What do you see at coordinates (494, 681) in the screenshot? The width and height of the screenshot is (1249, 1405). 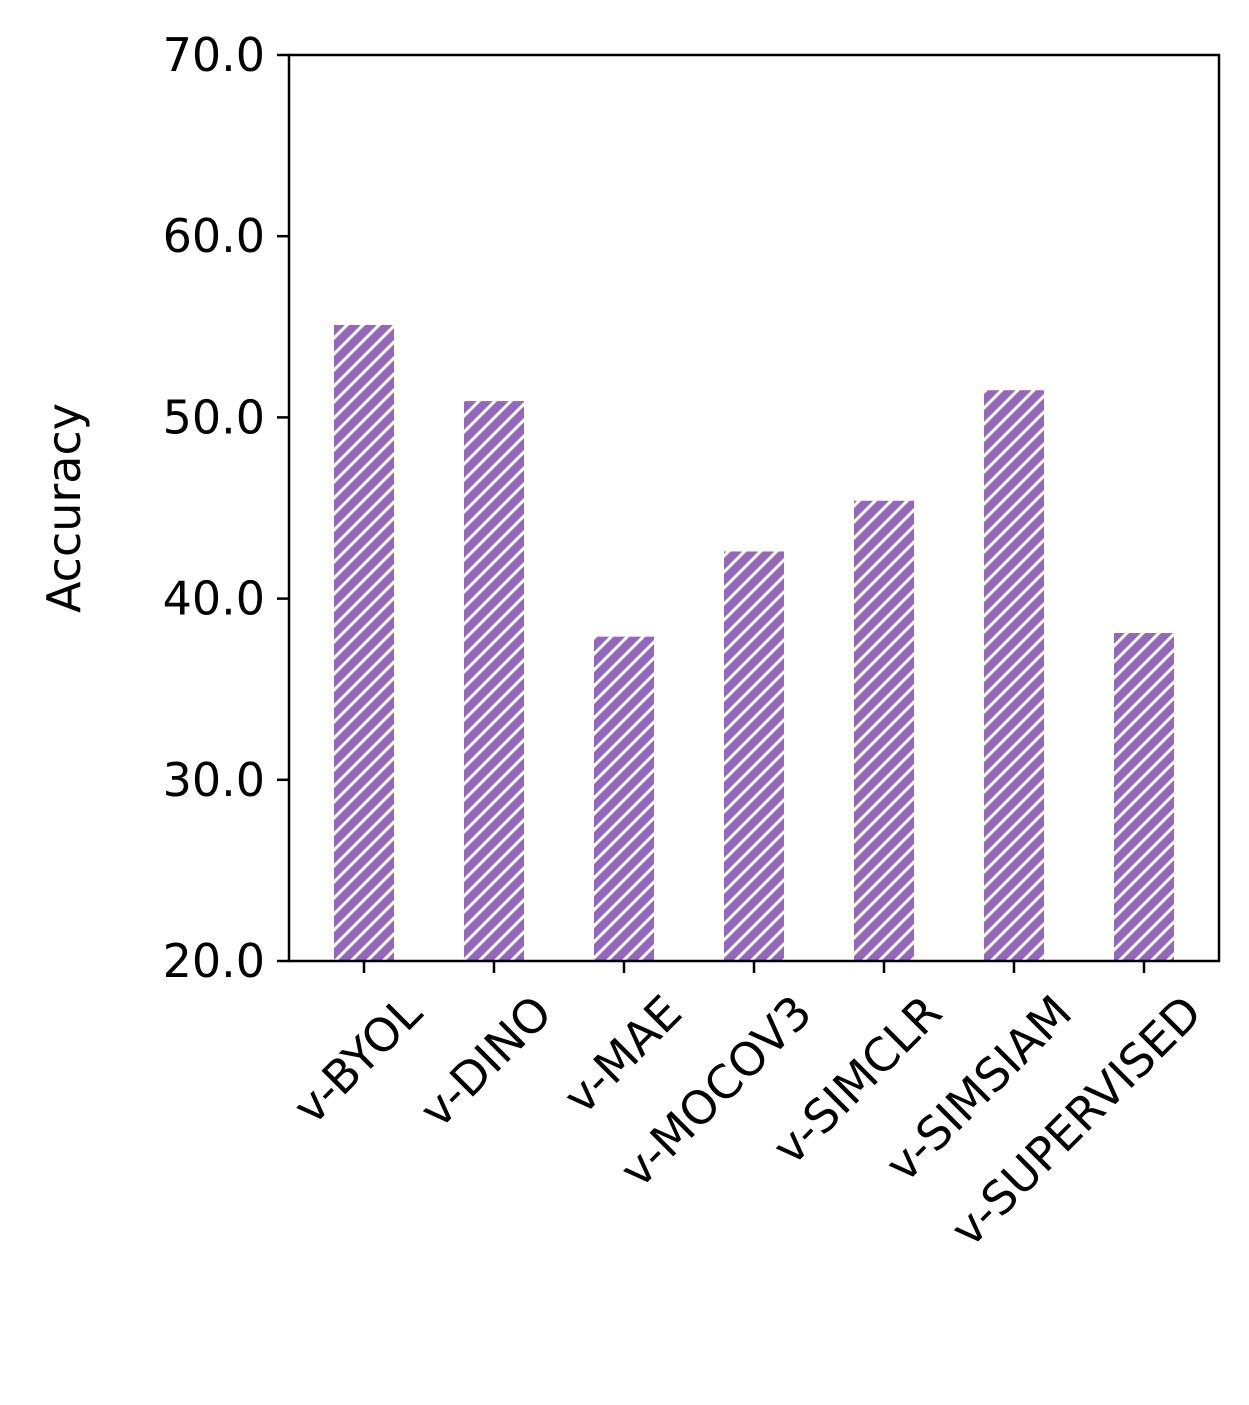 I see `bar-v-dino` at bounding box center [494, 681].